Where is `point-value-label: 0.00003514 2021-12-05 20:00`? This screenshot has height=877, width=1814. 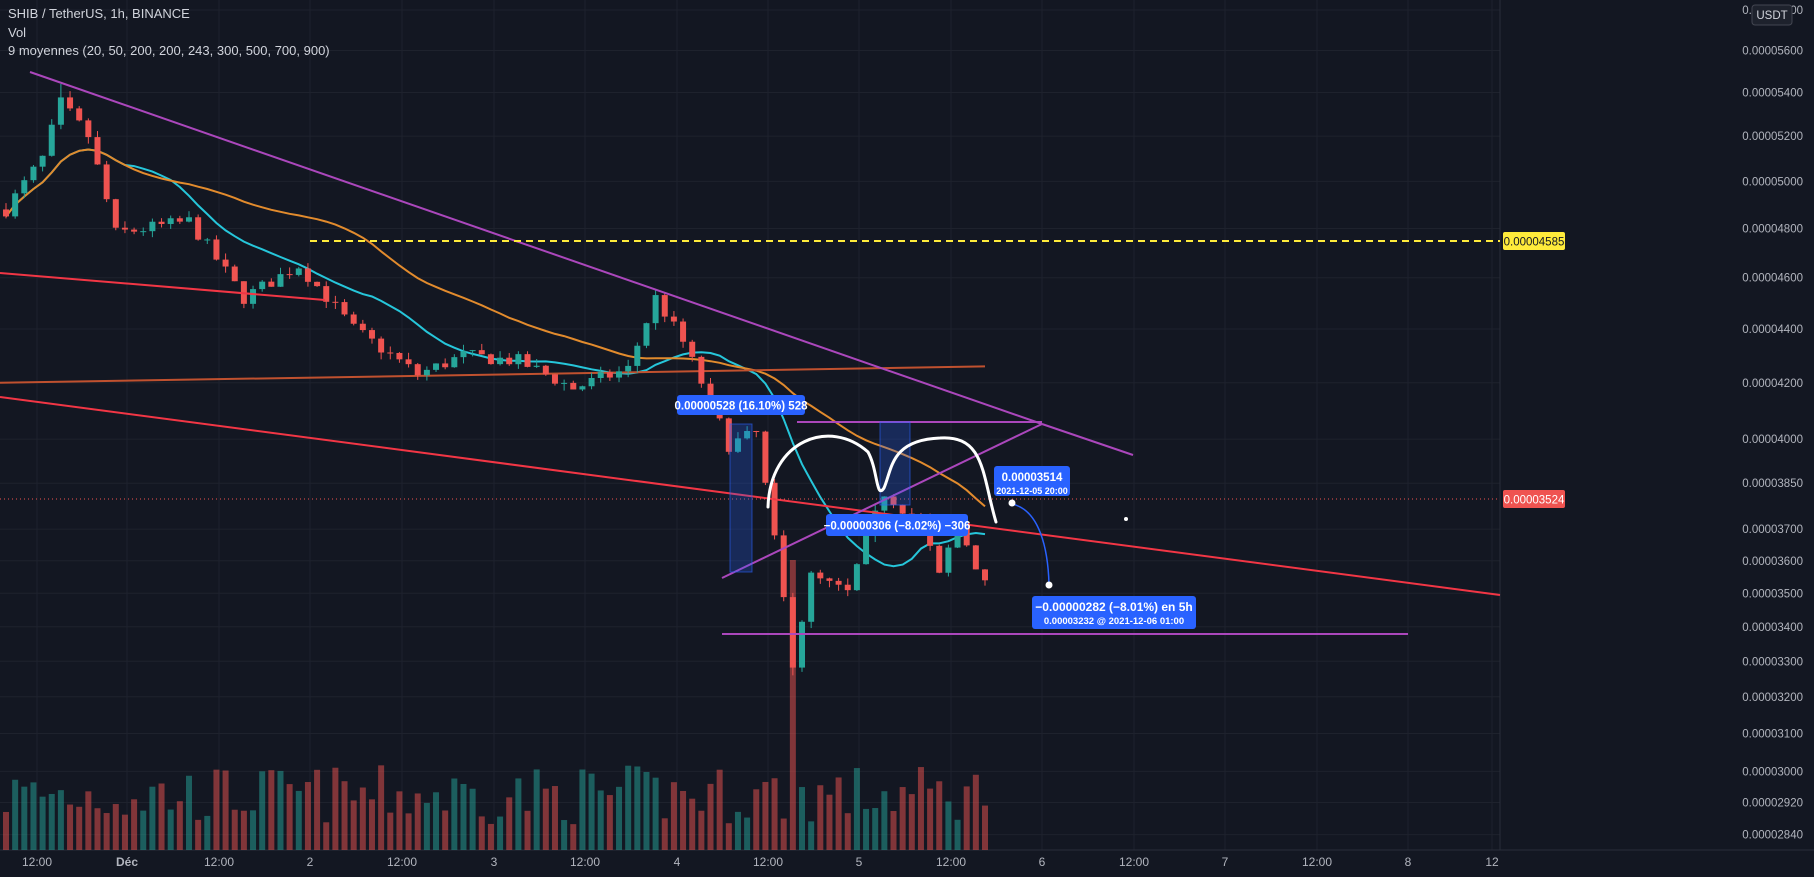 point-value-label: 0.00003514 2021-12-05 20:00 is located at coordinates (1032, 481).